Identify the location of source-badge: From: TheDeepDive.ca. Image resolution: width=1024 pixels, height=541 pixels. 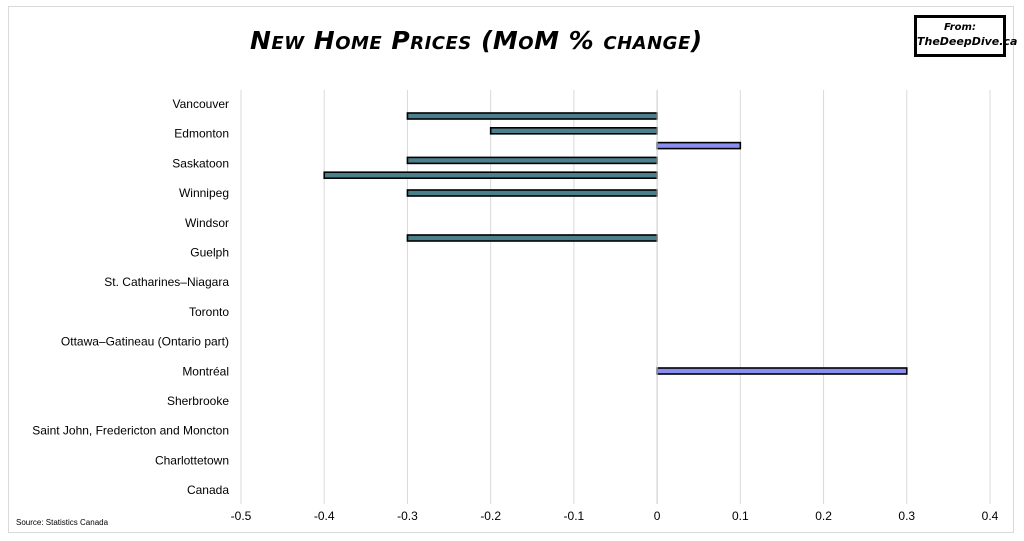
(966, 36).